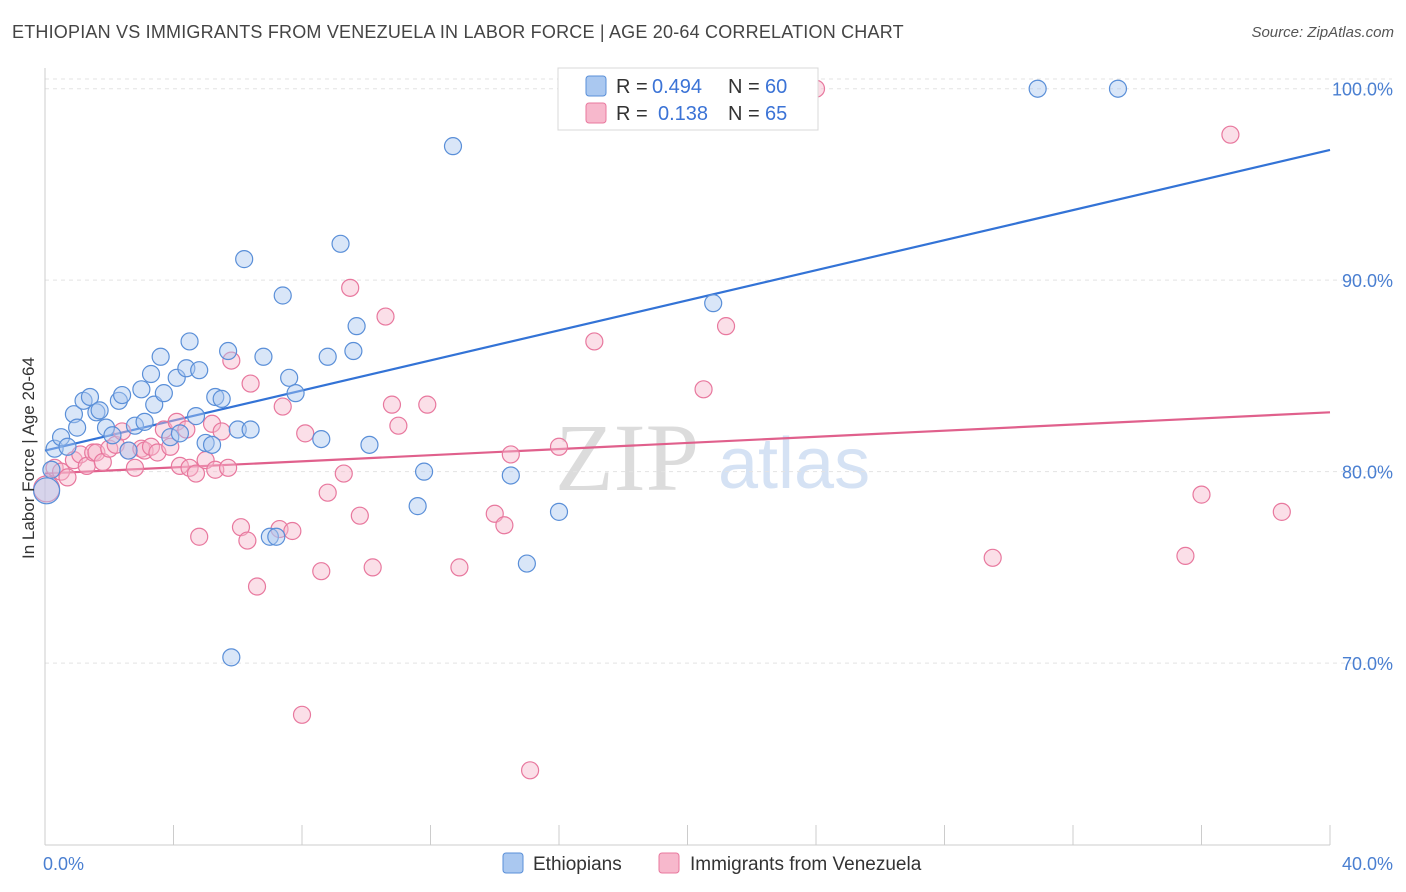 The image size is (1406, 892). Describe the element at coordinates (744, 114) in the screenshot. I see `legend-n-label-2: N =` at that location.